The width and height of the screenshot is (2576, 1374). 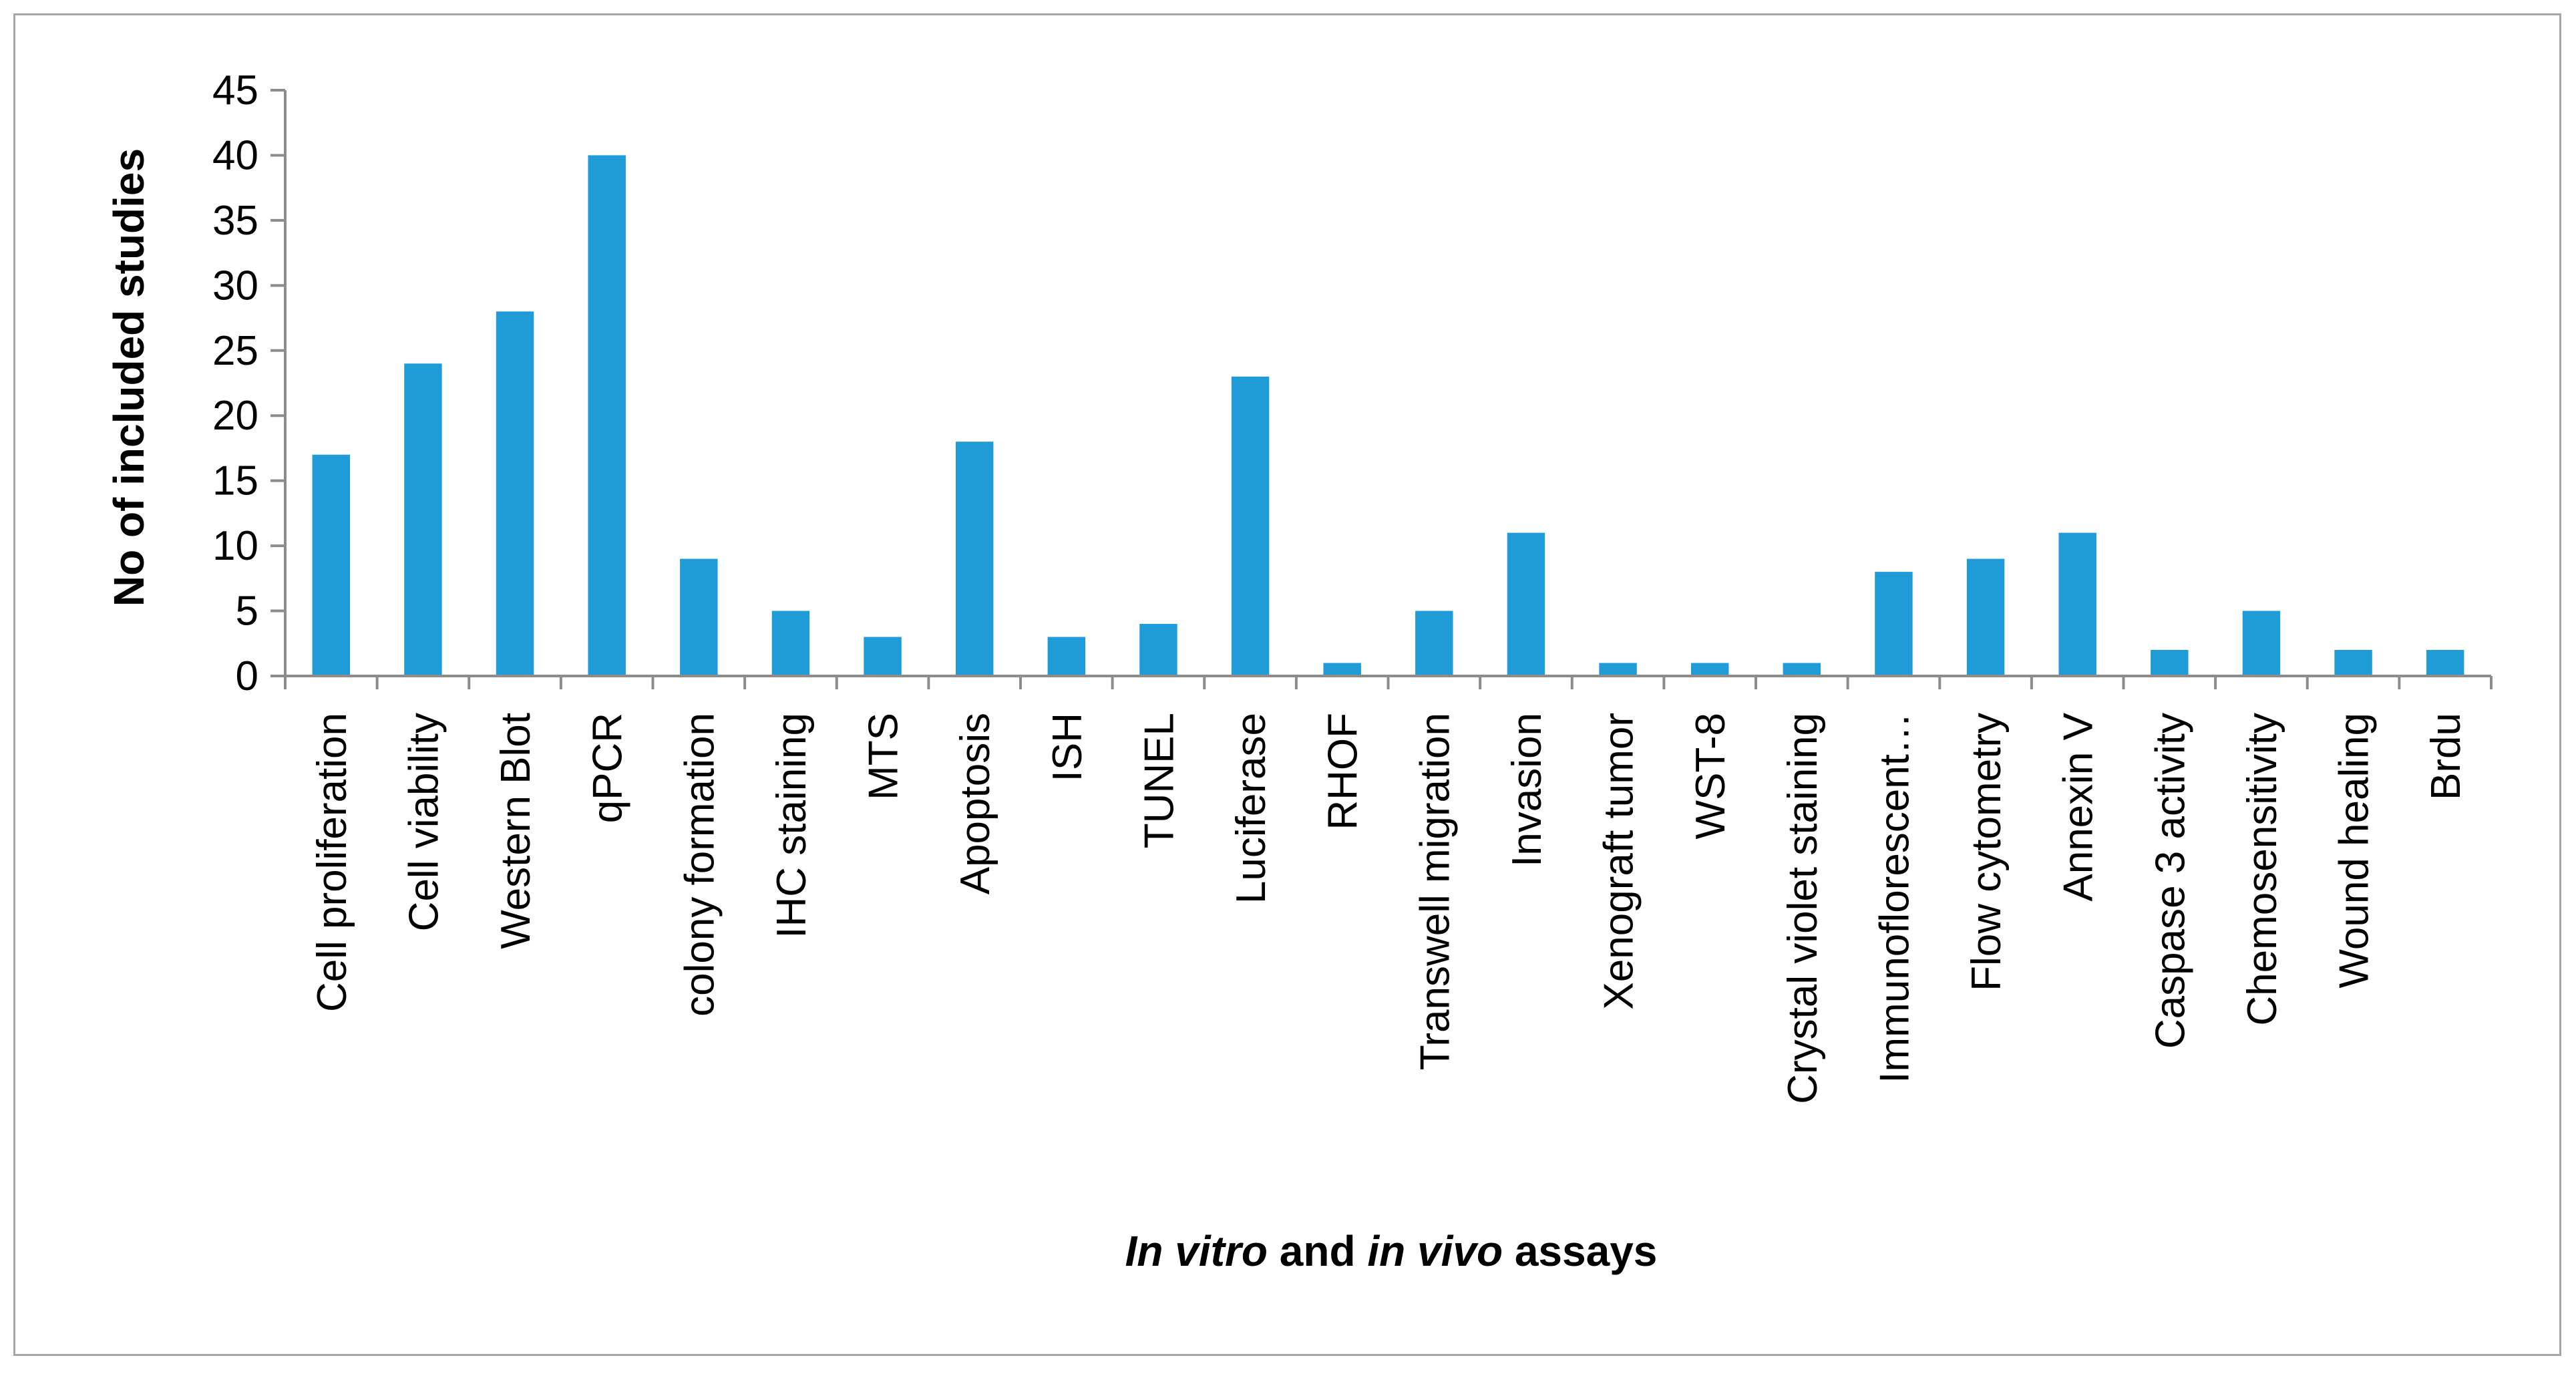 I want to click on category-label: Transwell migration, so click(x=1435, y=891).